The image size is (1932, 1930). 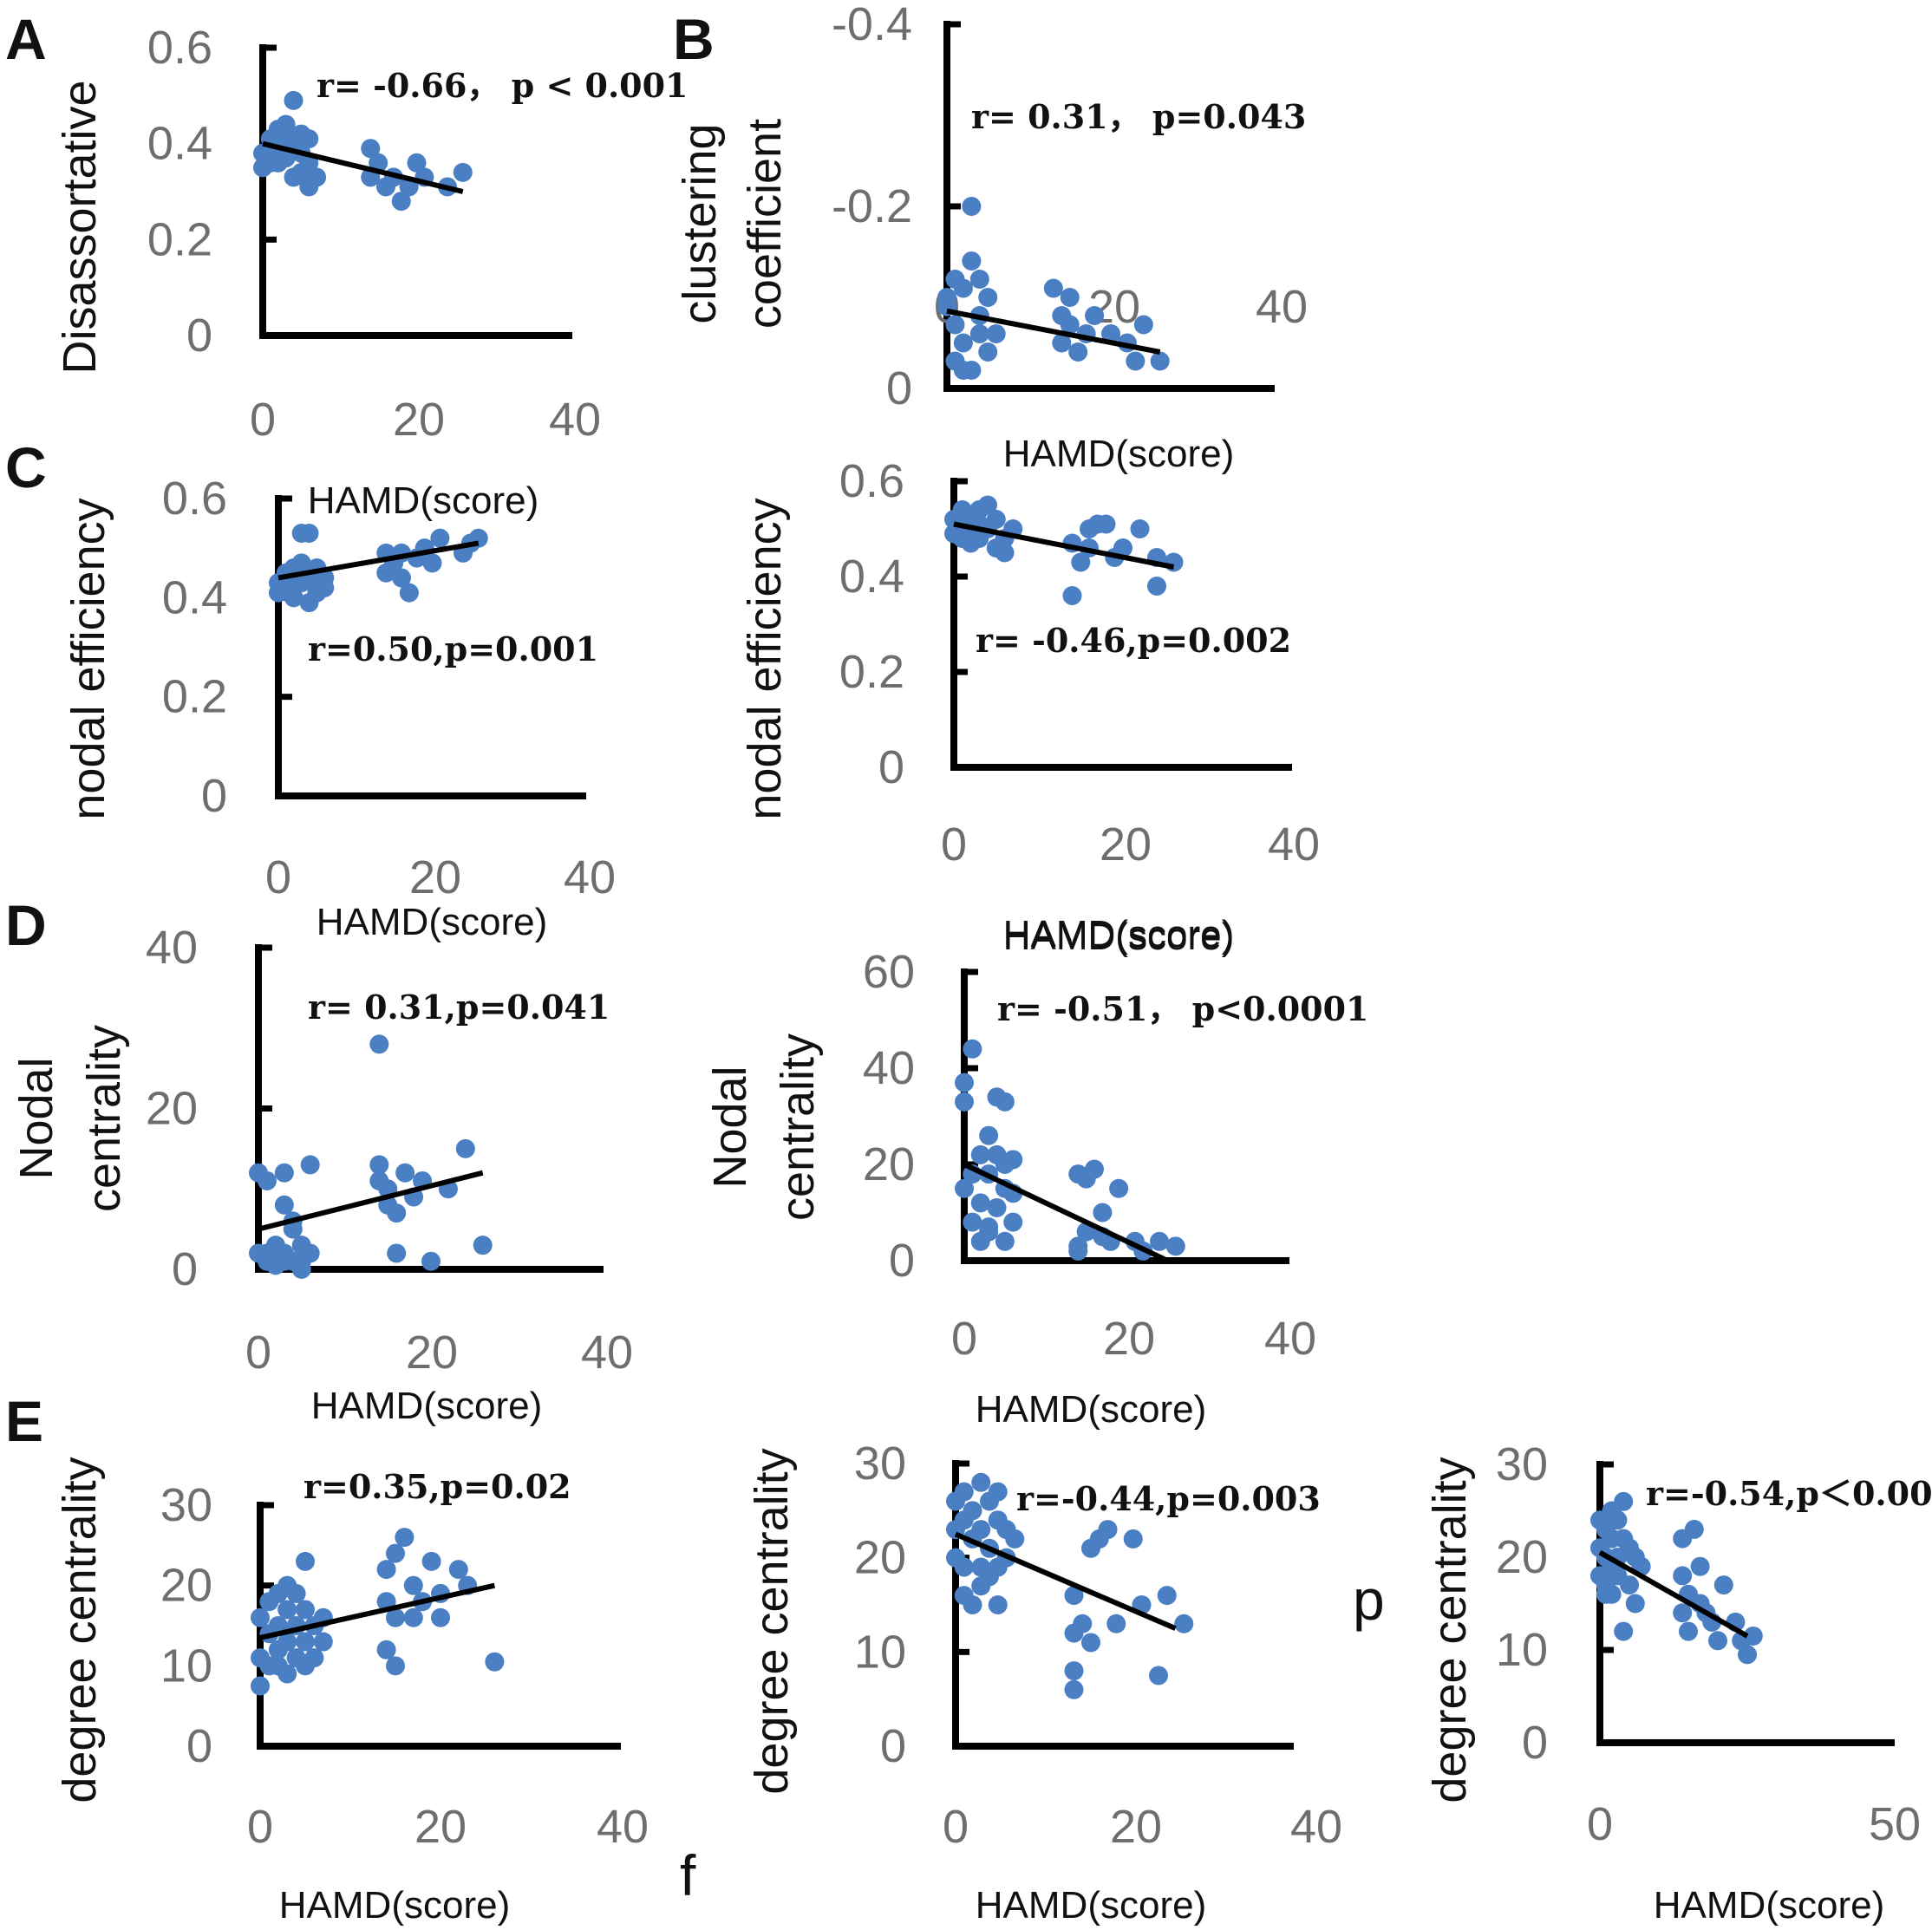 What do you see at coordinates (80, 227) in the screenshot?
I see `y-axis-label: Disassortative` at bounding box center [80, 227].